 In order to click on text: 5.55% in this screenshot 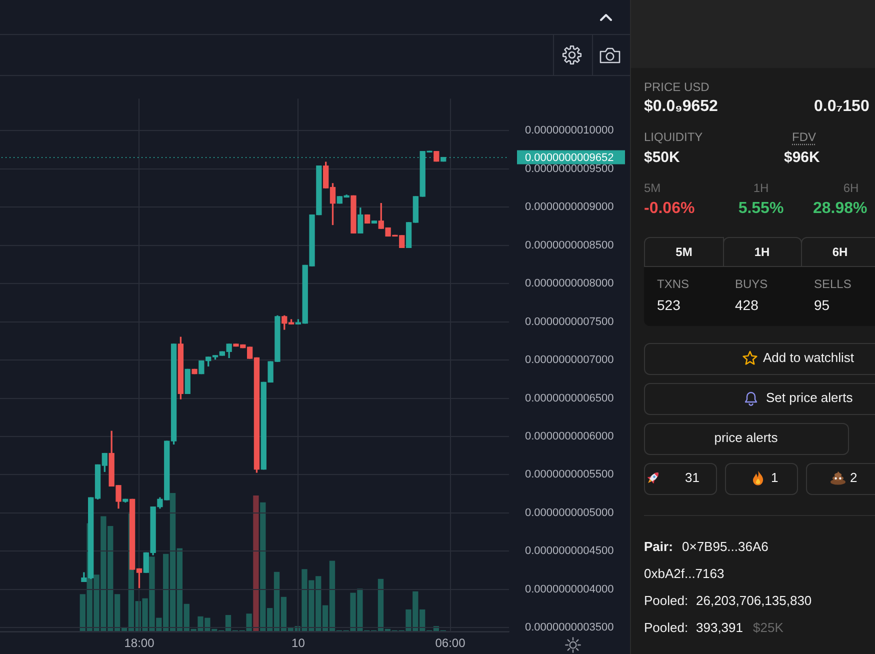, I will do `click(761, 209)`.